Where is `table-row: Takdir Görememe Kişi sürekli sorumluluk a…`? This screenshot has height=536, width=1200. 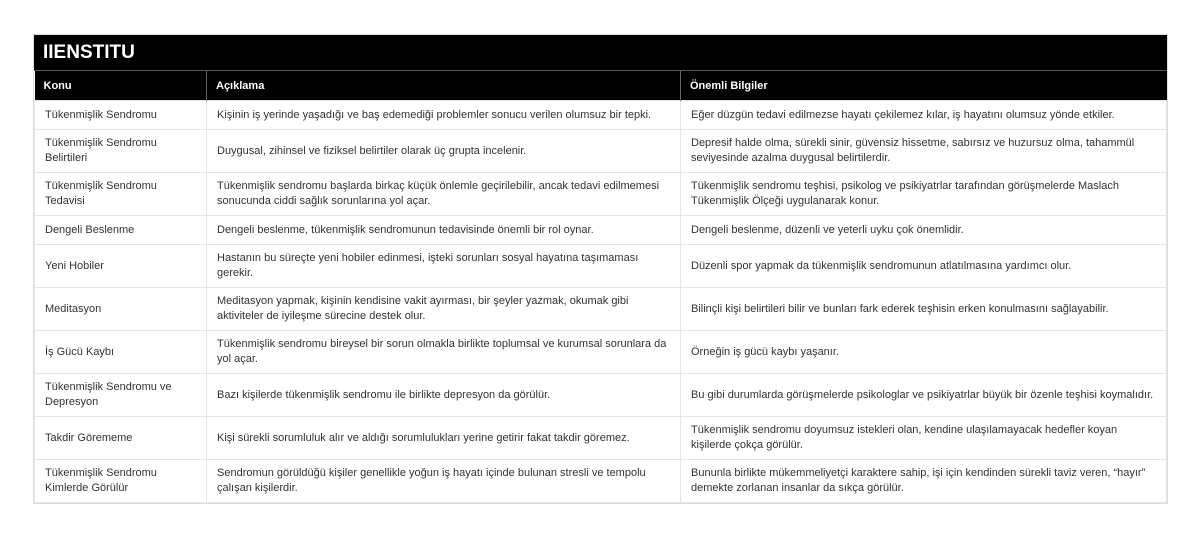
table-row: Takdir Görememe Kişi sürekli sorumluluk a… is located at coordinates (600, 438).